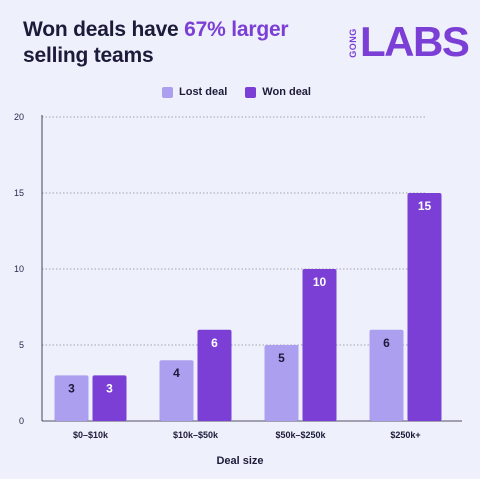  Describe the element at coordinates (251, 92) in the screenshot. I see `legend-swatch-won` at that location.